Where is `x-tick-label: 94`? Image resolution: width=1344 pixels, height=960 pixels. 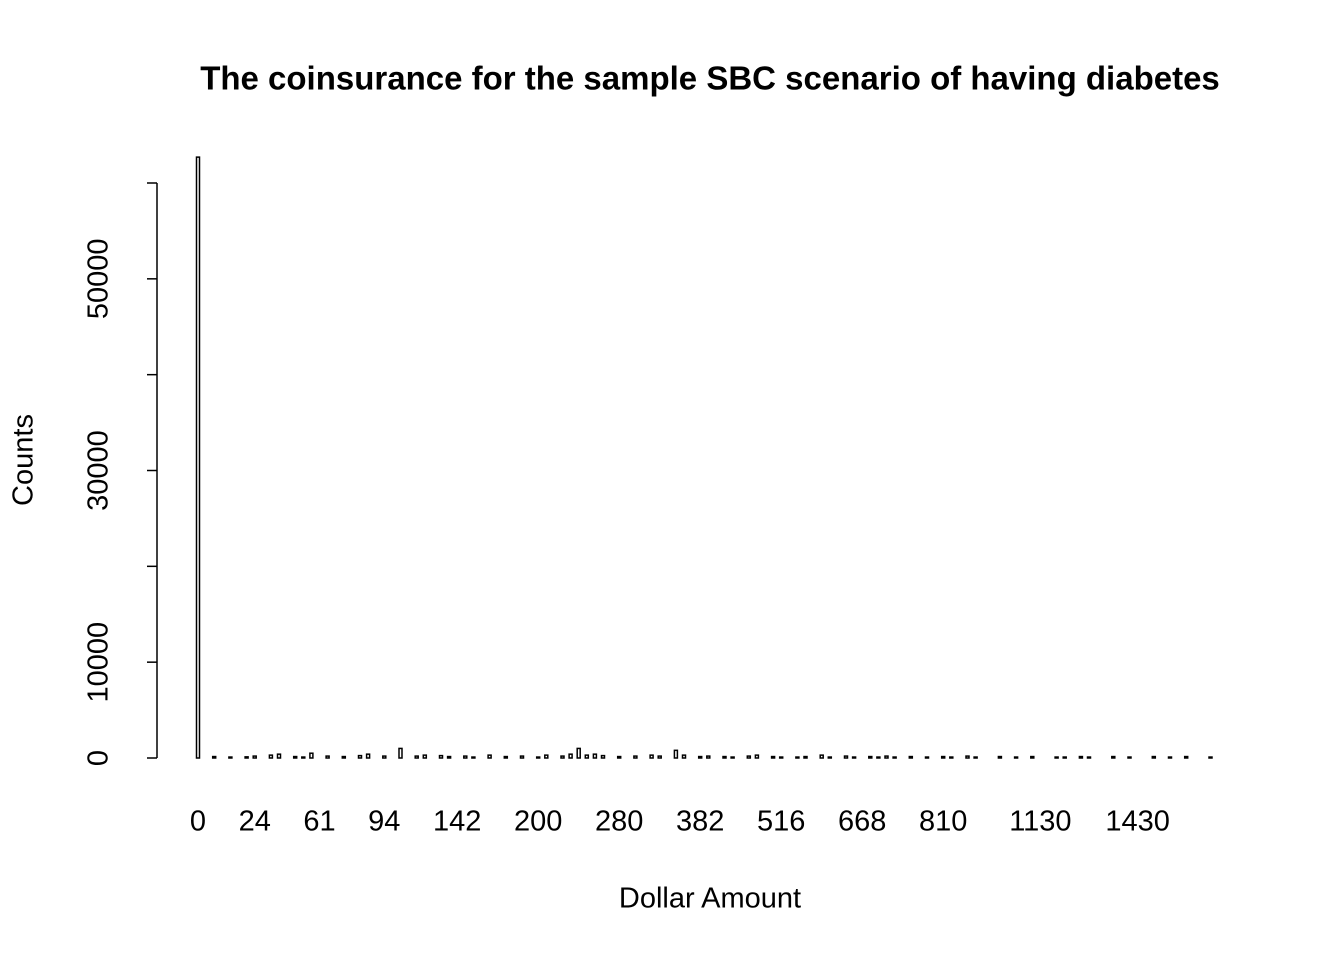 x-tick-label: 94 is located at coordinates (384, 822).